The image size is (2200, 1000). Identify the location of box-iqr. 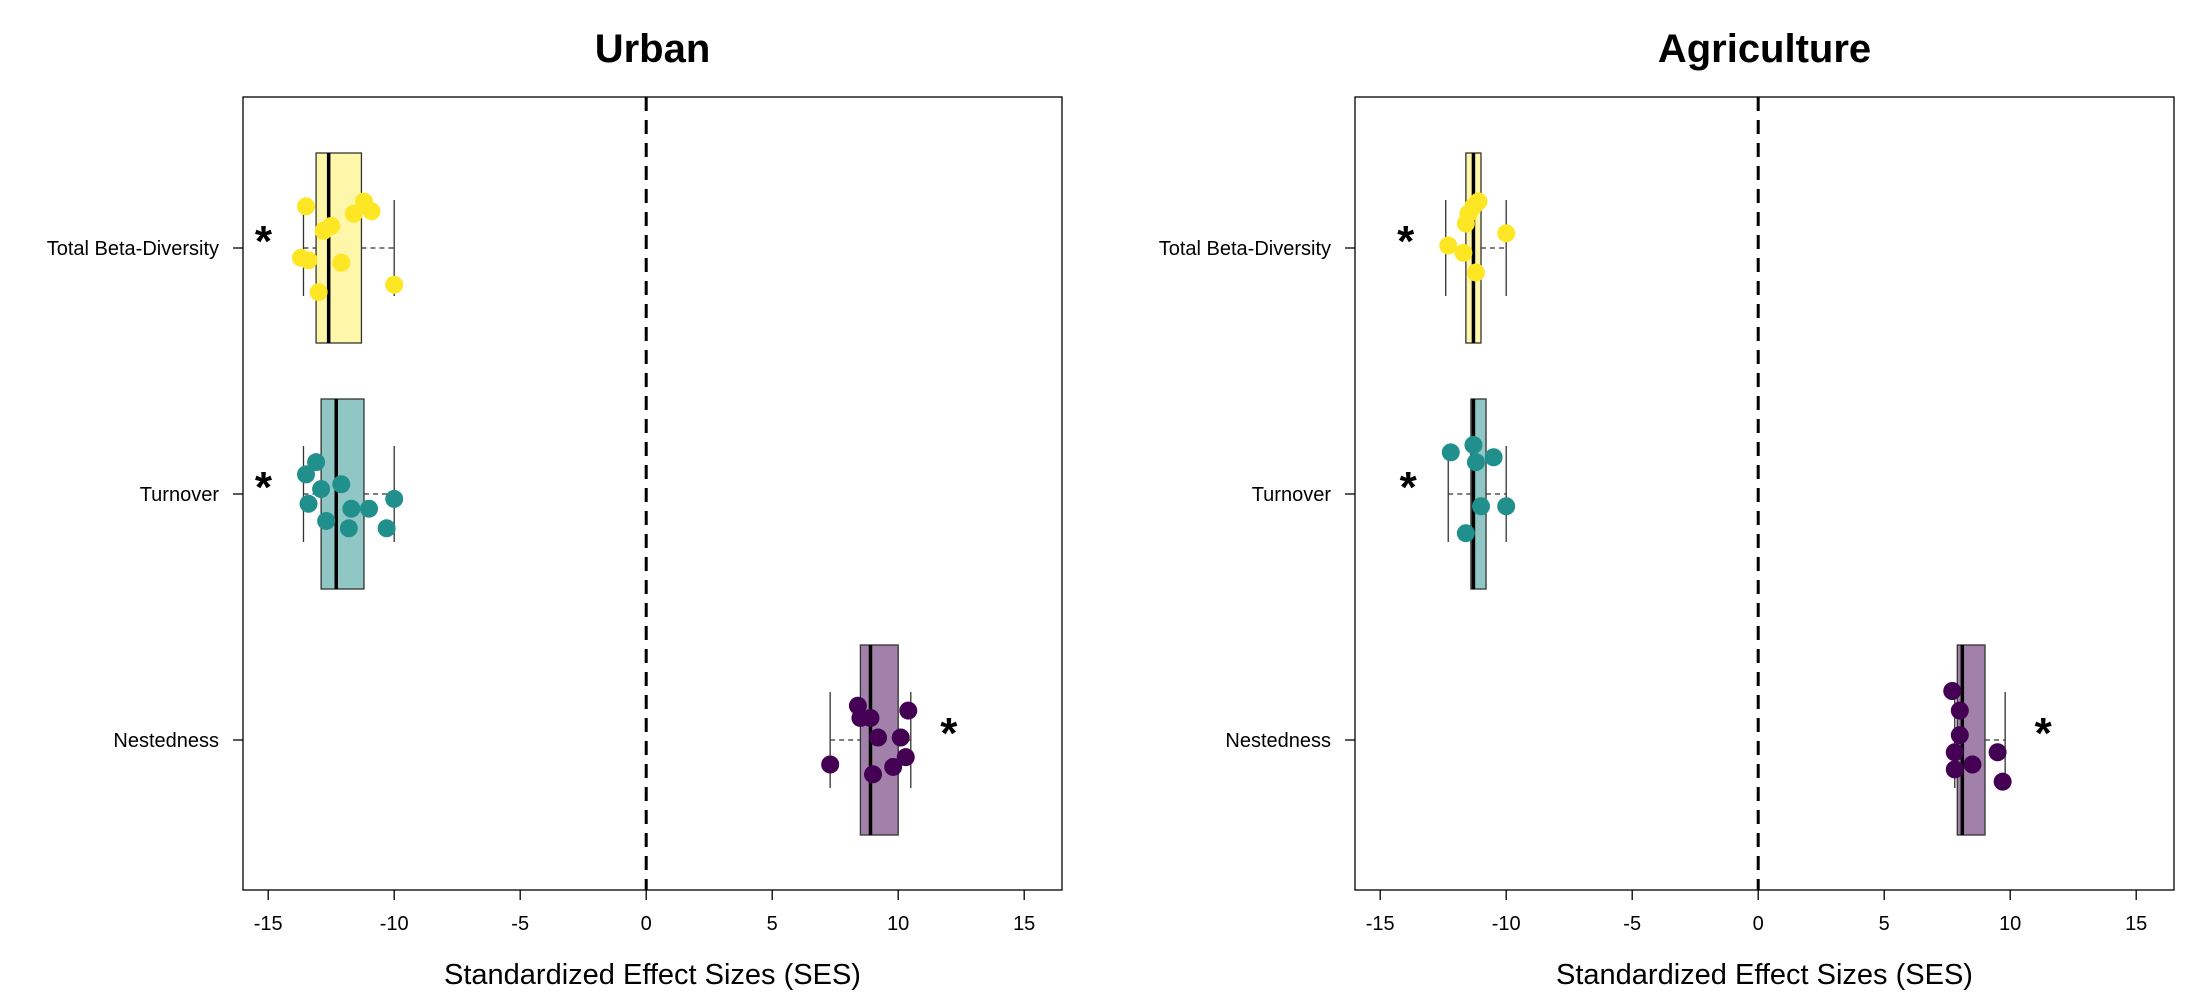
(339, 248).